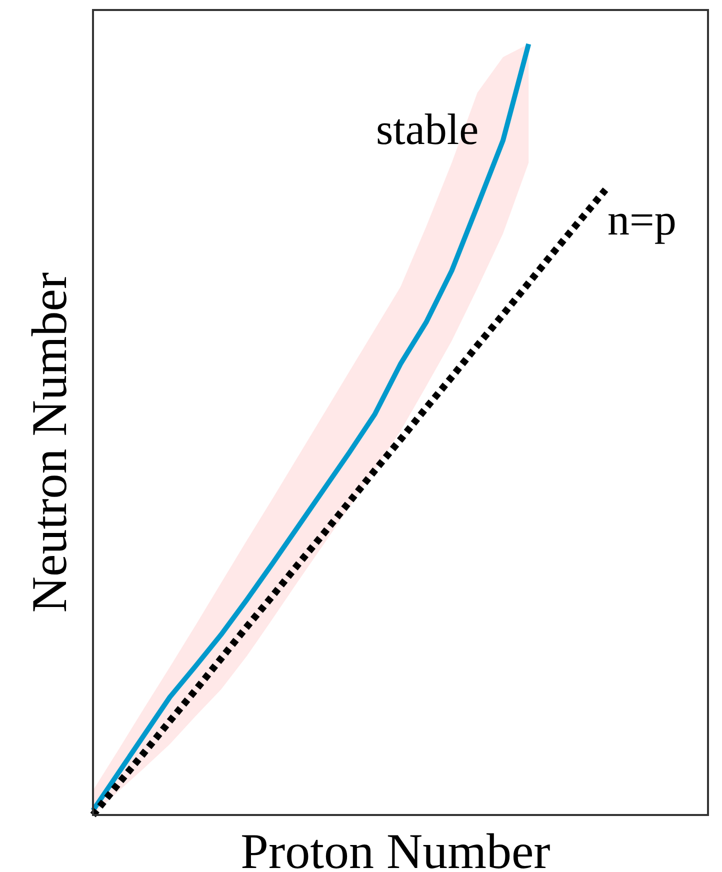 The width and height of the screenshot is (722, 872). I want to click on x-axis-title: Proton Number, so click(395, 847).